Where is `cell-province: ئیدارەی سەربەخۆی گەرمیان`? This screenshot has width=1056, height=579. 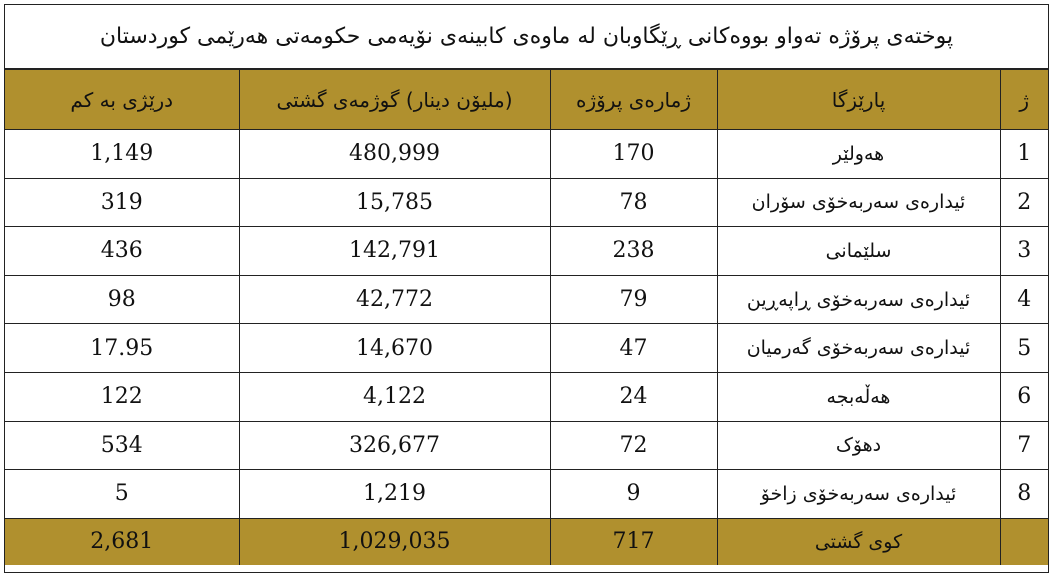
cell-province: ئیدارەی سەربەخۆی گەرمیان is located at coordinates (858, 348).